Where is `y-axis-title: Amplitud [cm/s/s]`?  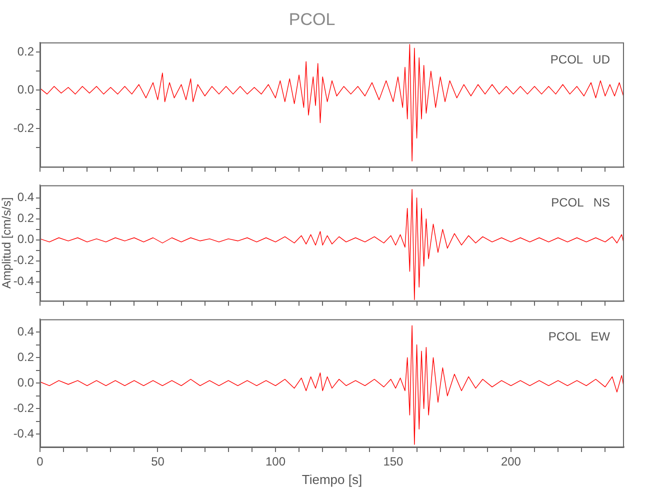
y-axis-title: Amplitud [cm/s/s] is located at coordinates (7, 243).